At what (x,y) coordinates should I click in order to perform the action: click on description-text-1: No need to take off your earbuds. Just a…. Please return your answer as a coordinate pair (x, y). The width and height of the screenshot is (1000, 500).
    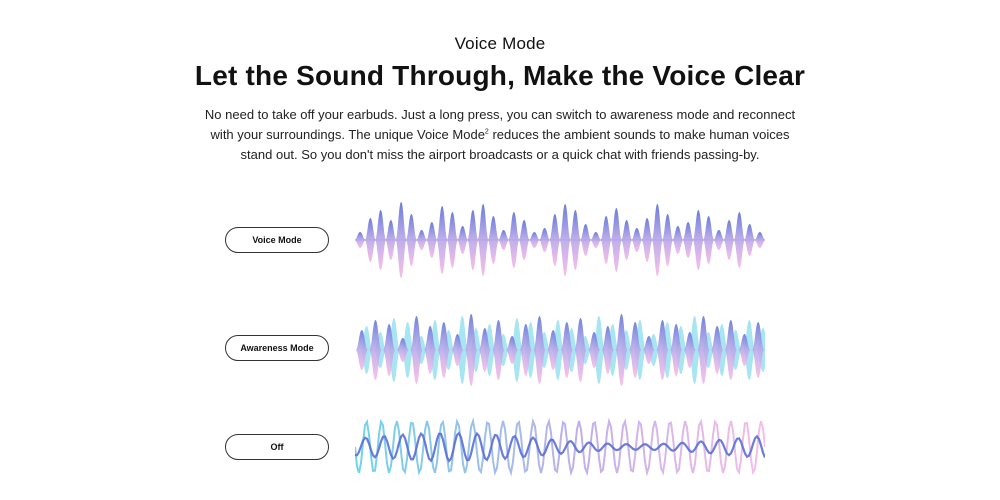
    Looking at the image, I should click on (500, 124).